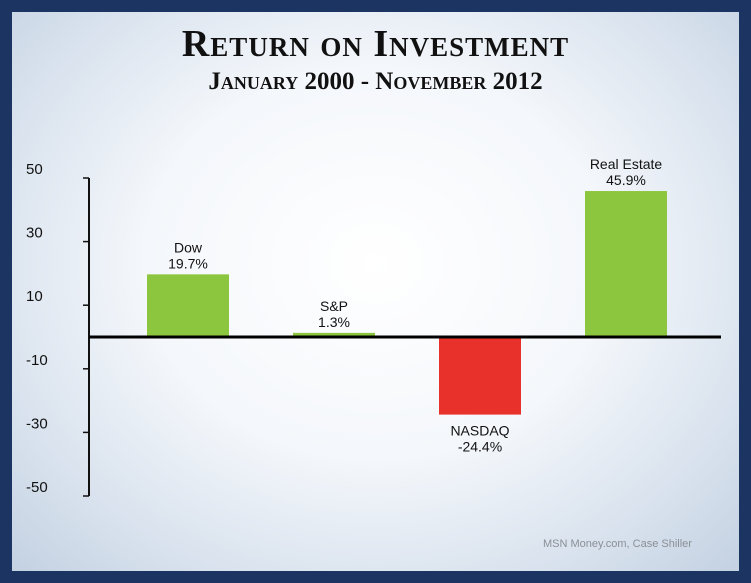  What do you see at coordinates (334, 306) in the screenshot?
I see `bar-category-label: S&P` at bounding box center [334, 306].